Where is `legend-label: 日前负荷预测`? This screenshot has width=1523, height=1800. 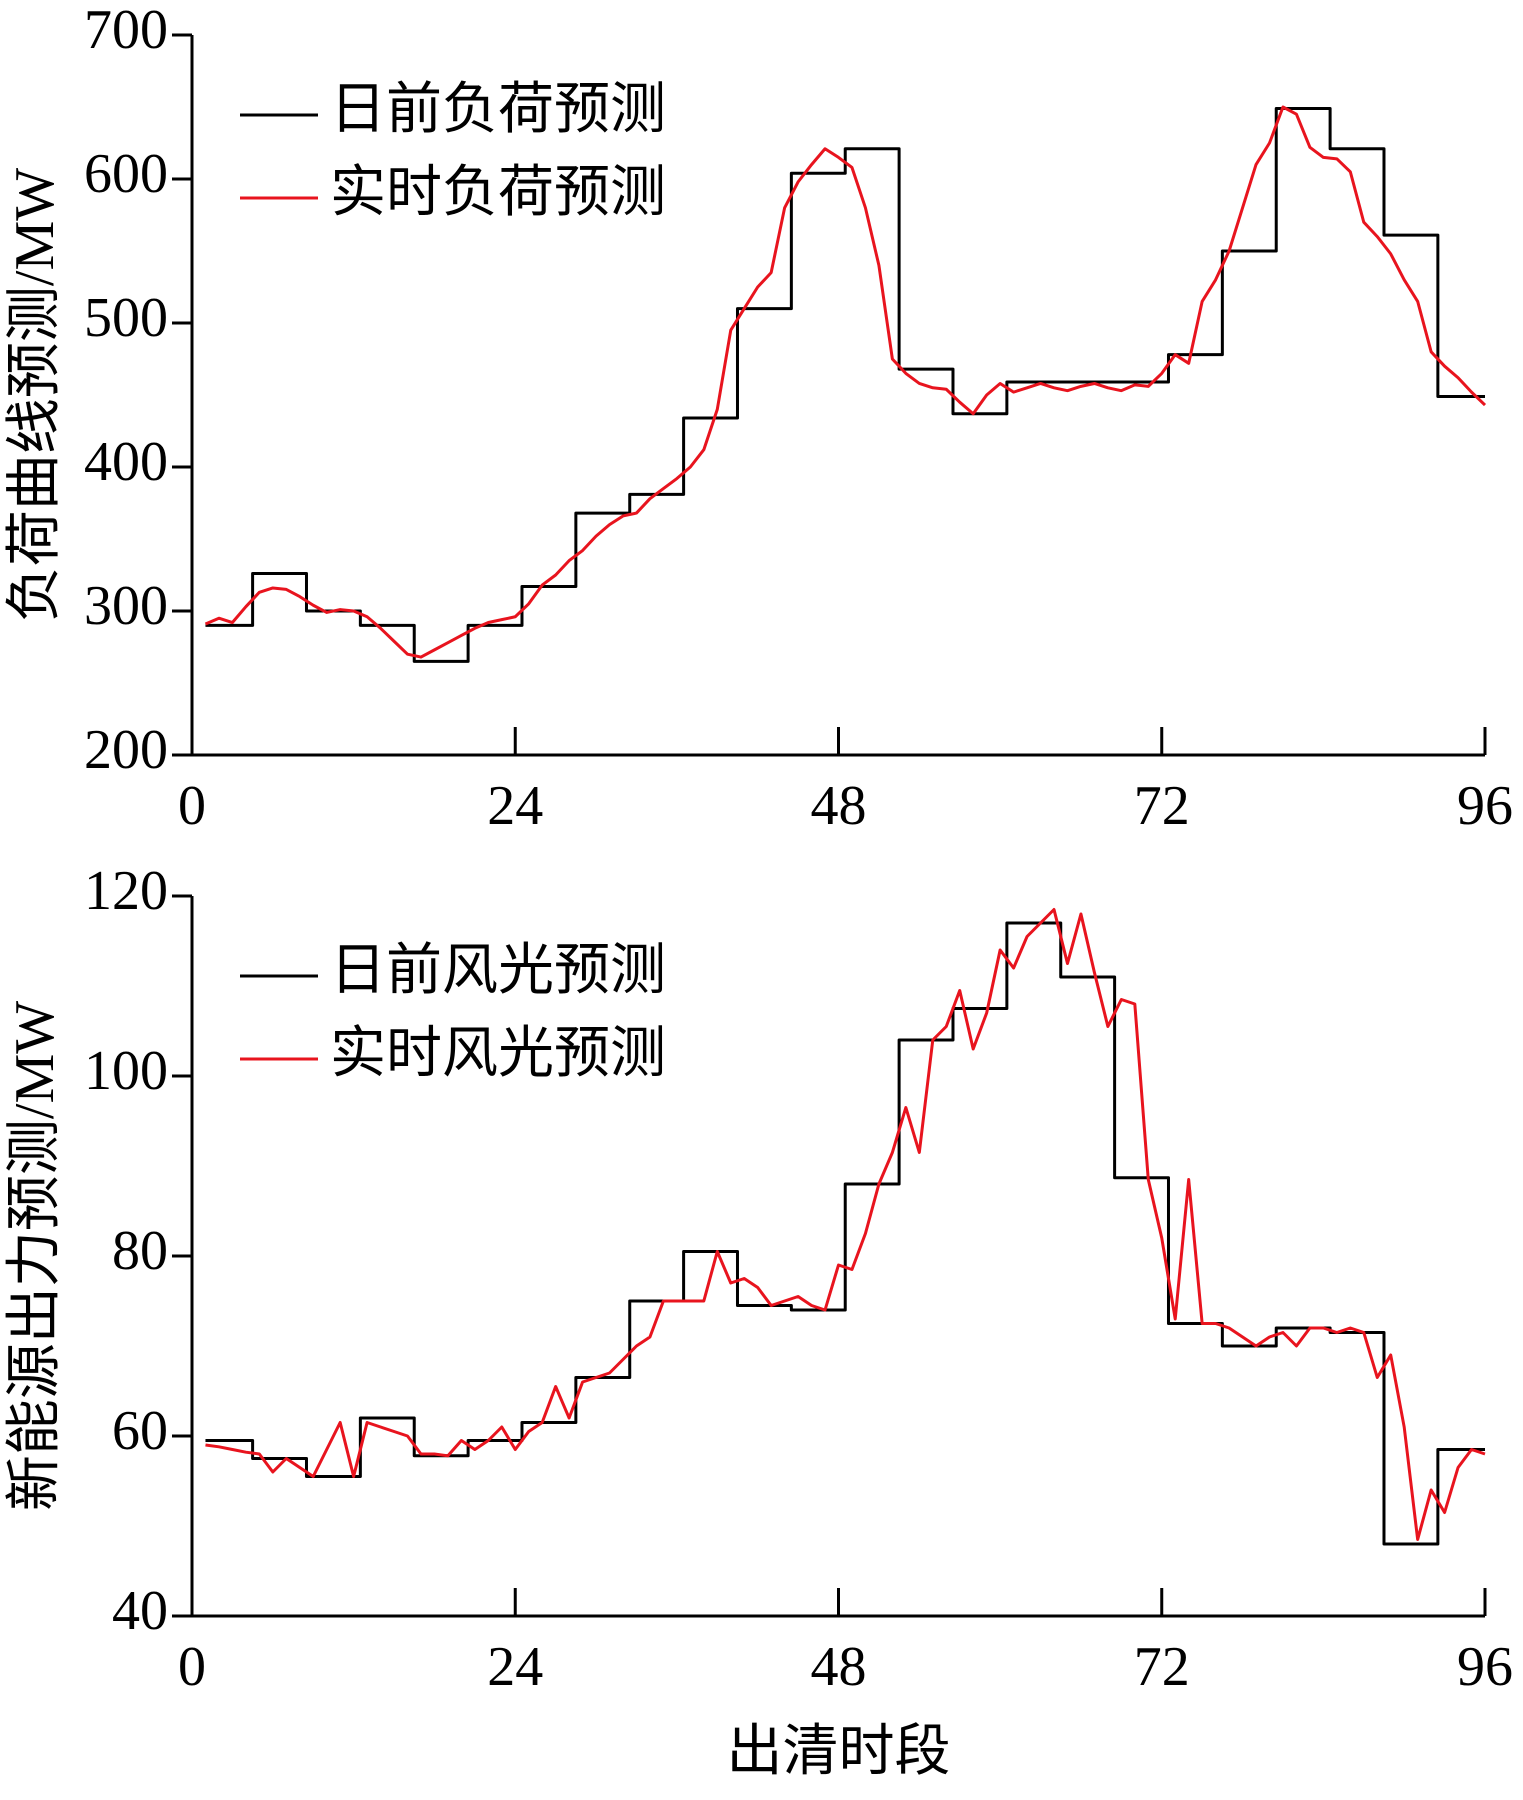
legend-label: 日前负荷预测 is located at coordinates (498, 110).